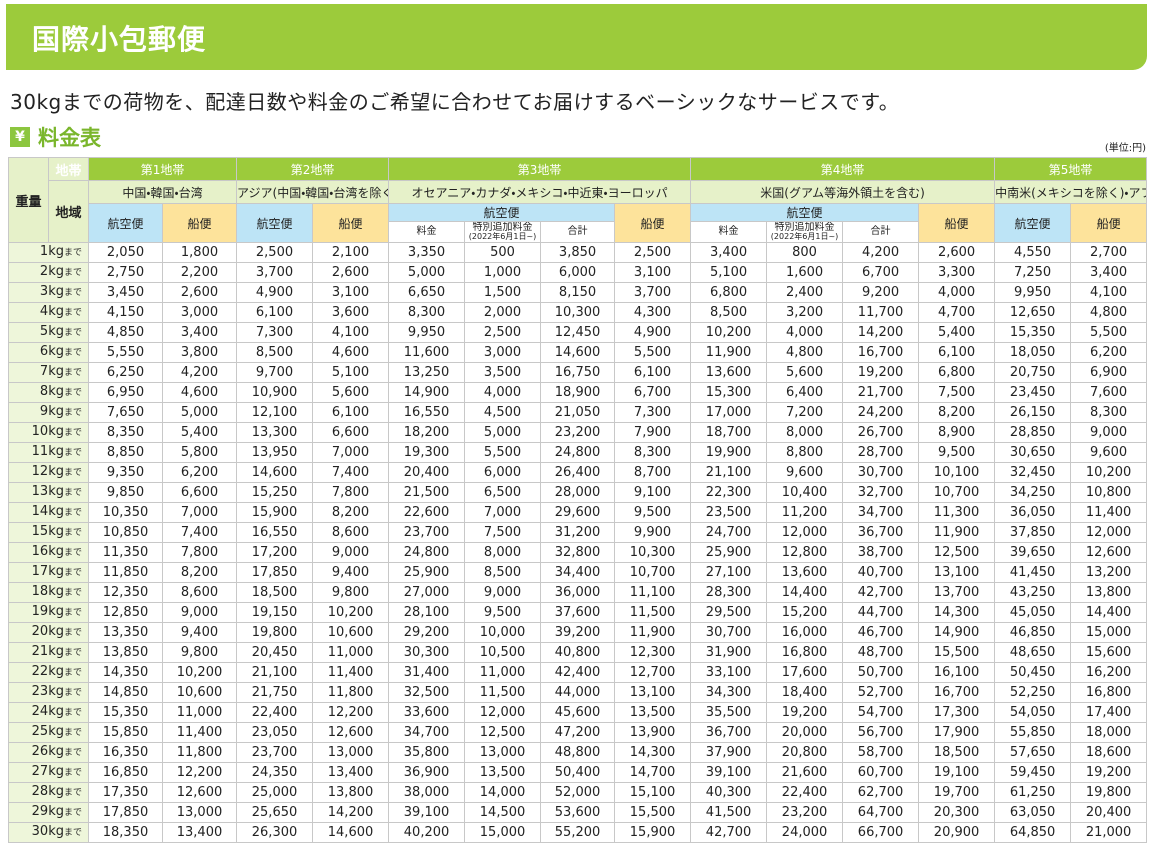 This screenshot has width=1154, height=843. Describe the element at coordinates (881, 572) in the screenshot. I see `rate-cell: 40,700` at that location.